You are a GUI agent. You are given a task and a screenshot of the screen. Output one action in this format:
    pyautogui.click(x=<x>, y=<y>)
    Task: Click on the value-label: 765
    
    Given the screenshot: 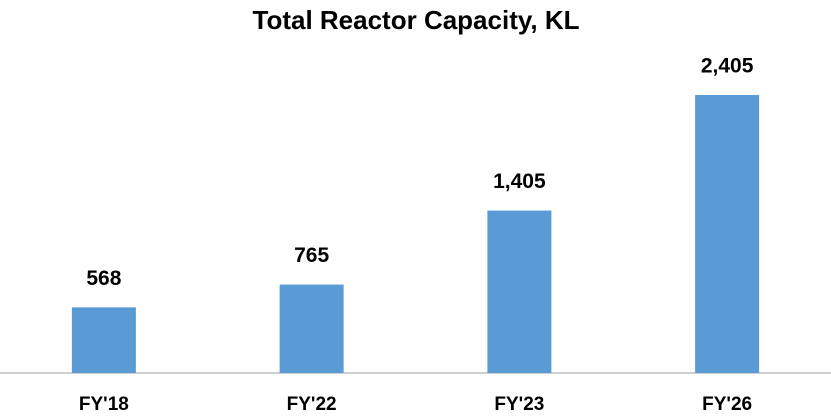 What is the action you would take?
    pyautogui.click(x=311, y=255)
    